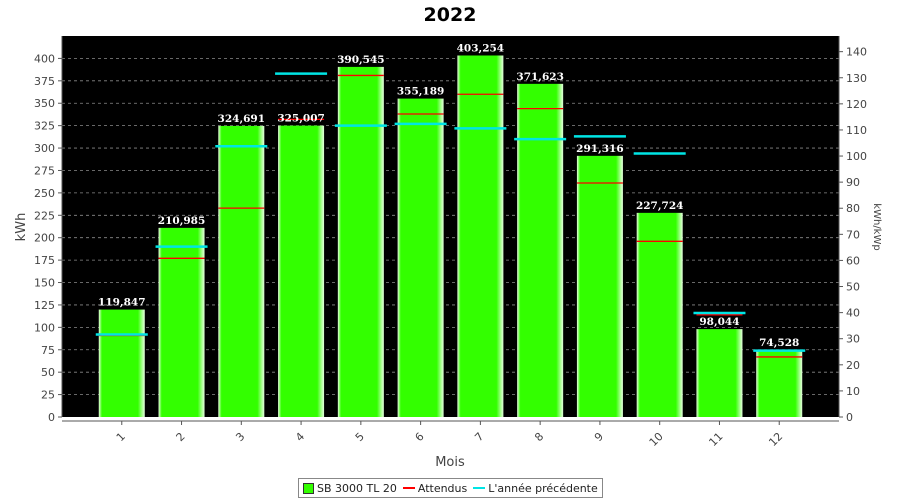 This screenshot has height=500, width=900. What do you see at coordinates (853, 208) in the screenshot?
I see `y2-tick-label: 80` at bounding box center [853, 208].